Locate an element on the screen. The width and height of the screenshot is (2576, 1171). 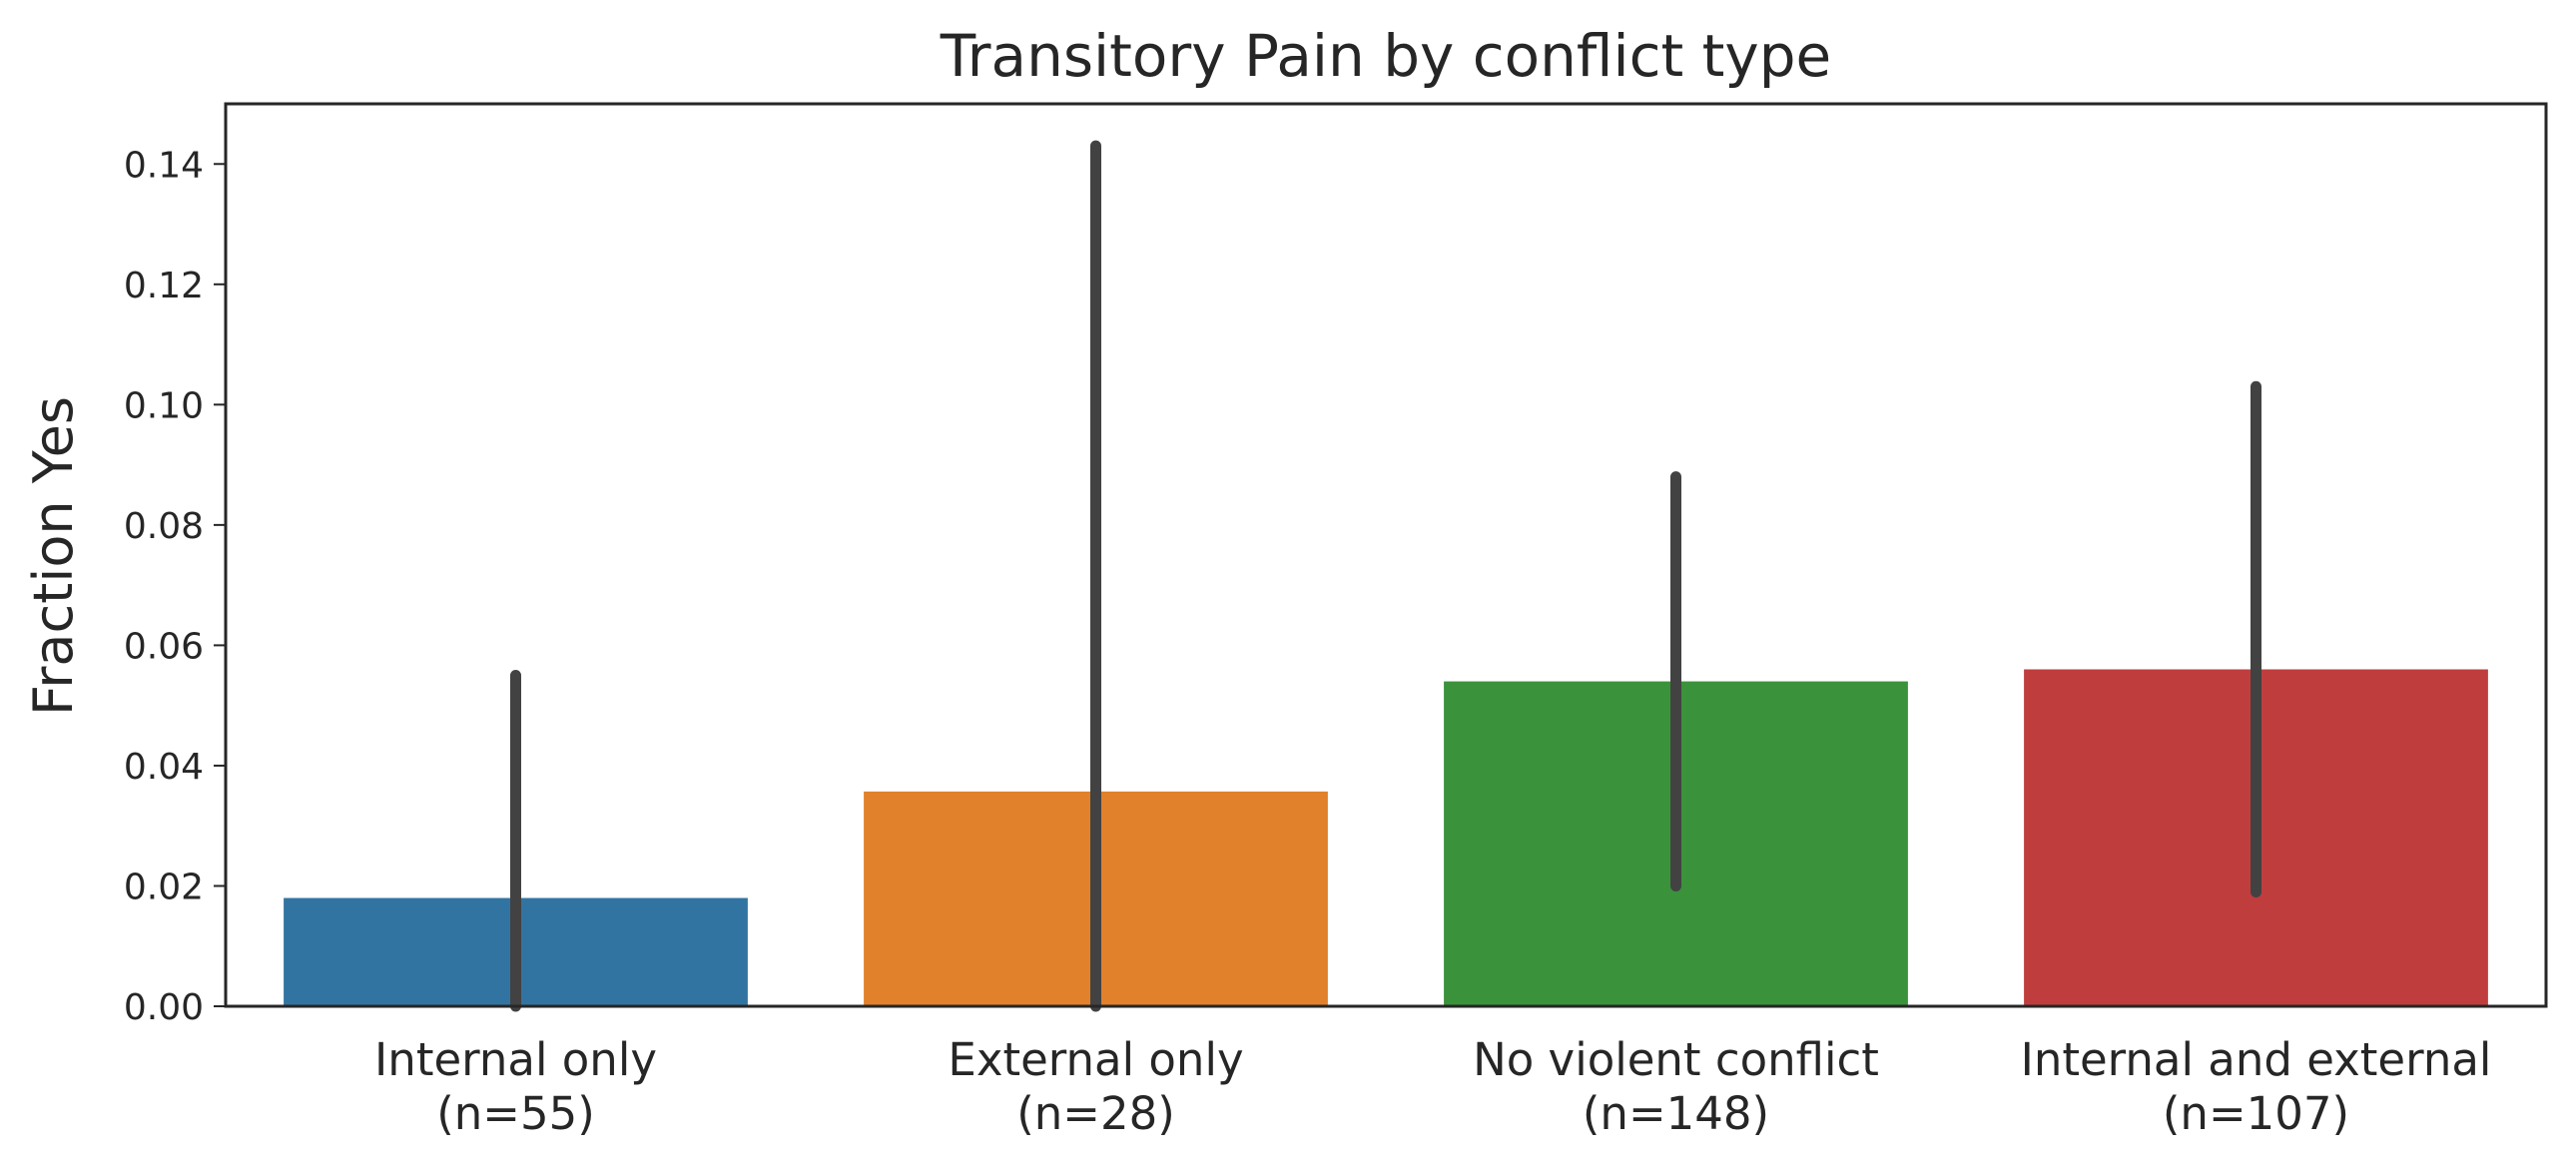
x-tick-count-label: (n=107) is located at coordinates (2256, 1113).